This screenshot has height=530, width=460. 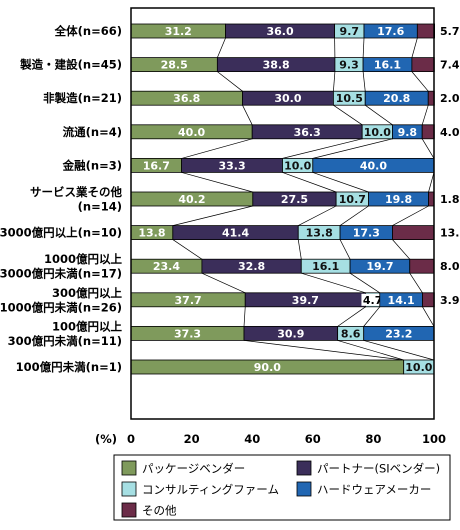 I want to click on data-label: 90.0, so click(x=267, y=367).